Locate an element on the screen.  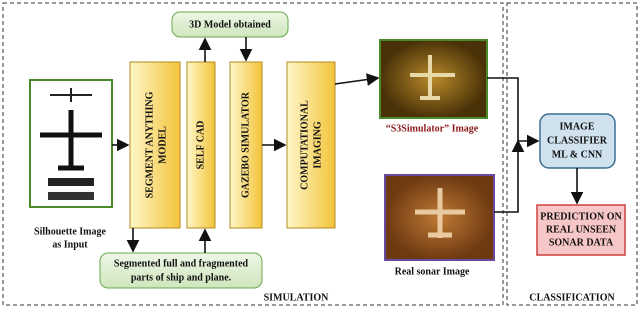
node-label: SELF CAD is located at coordinates (200, 145).